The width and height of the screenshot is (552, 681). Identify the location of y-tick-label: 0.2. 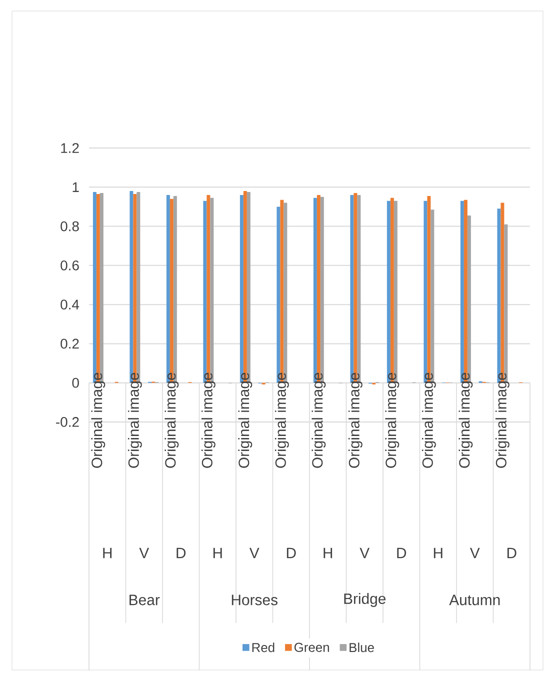
(69, 343).